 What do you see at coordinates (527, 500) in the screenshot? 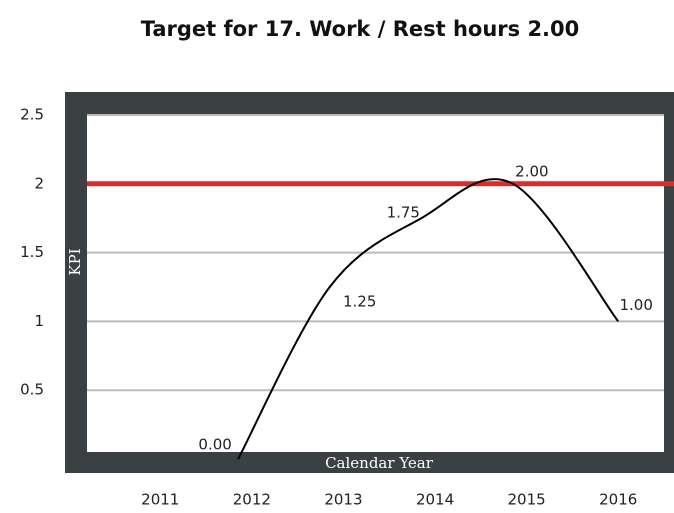
I see `x-tick-label: 2015` at bounding box center [527, 500].